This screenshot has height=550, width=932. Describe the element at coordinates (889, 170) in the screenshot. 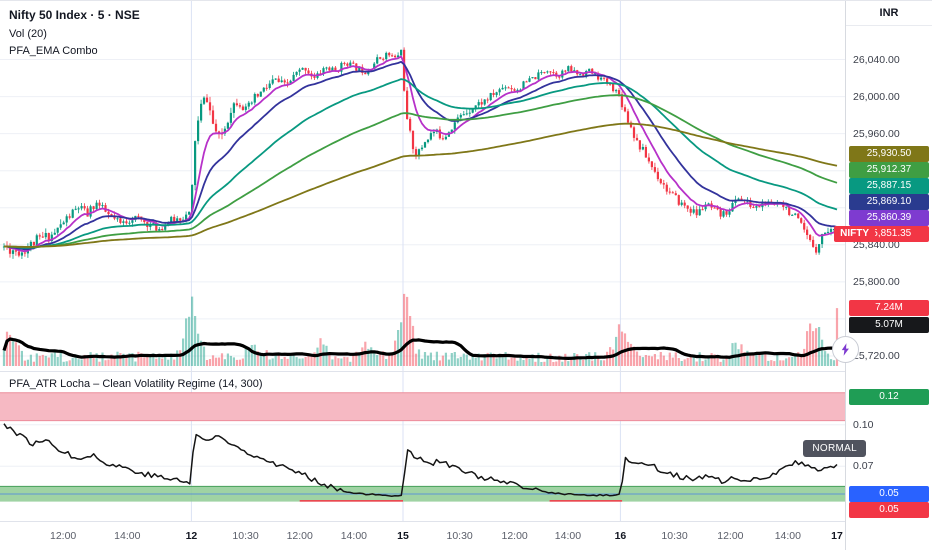

I see `ema-price-badge: 25,912.37` at that location.